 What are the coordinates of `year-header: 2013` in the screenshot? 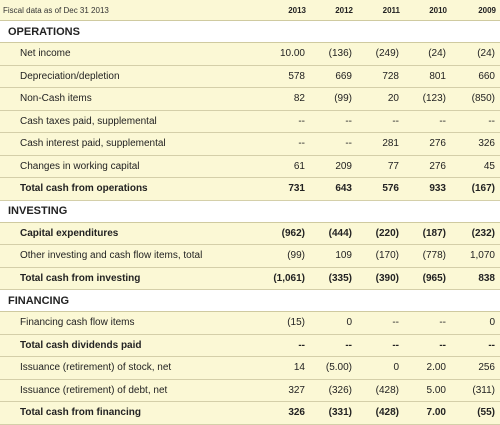 It's located at (286, 10).